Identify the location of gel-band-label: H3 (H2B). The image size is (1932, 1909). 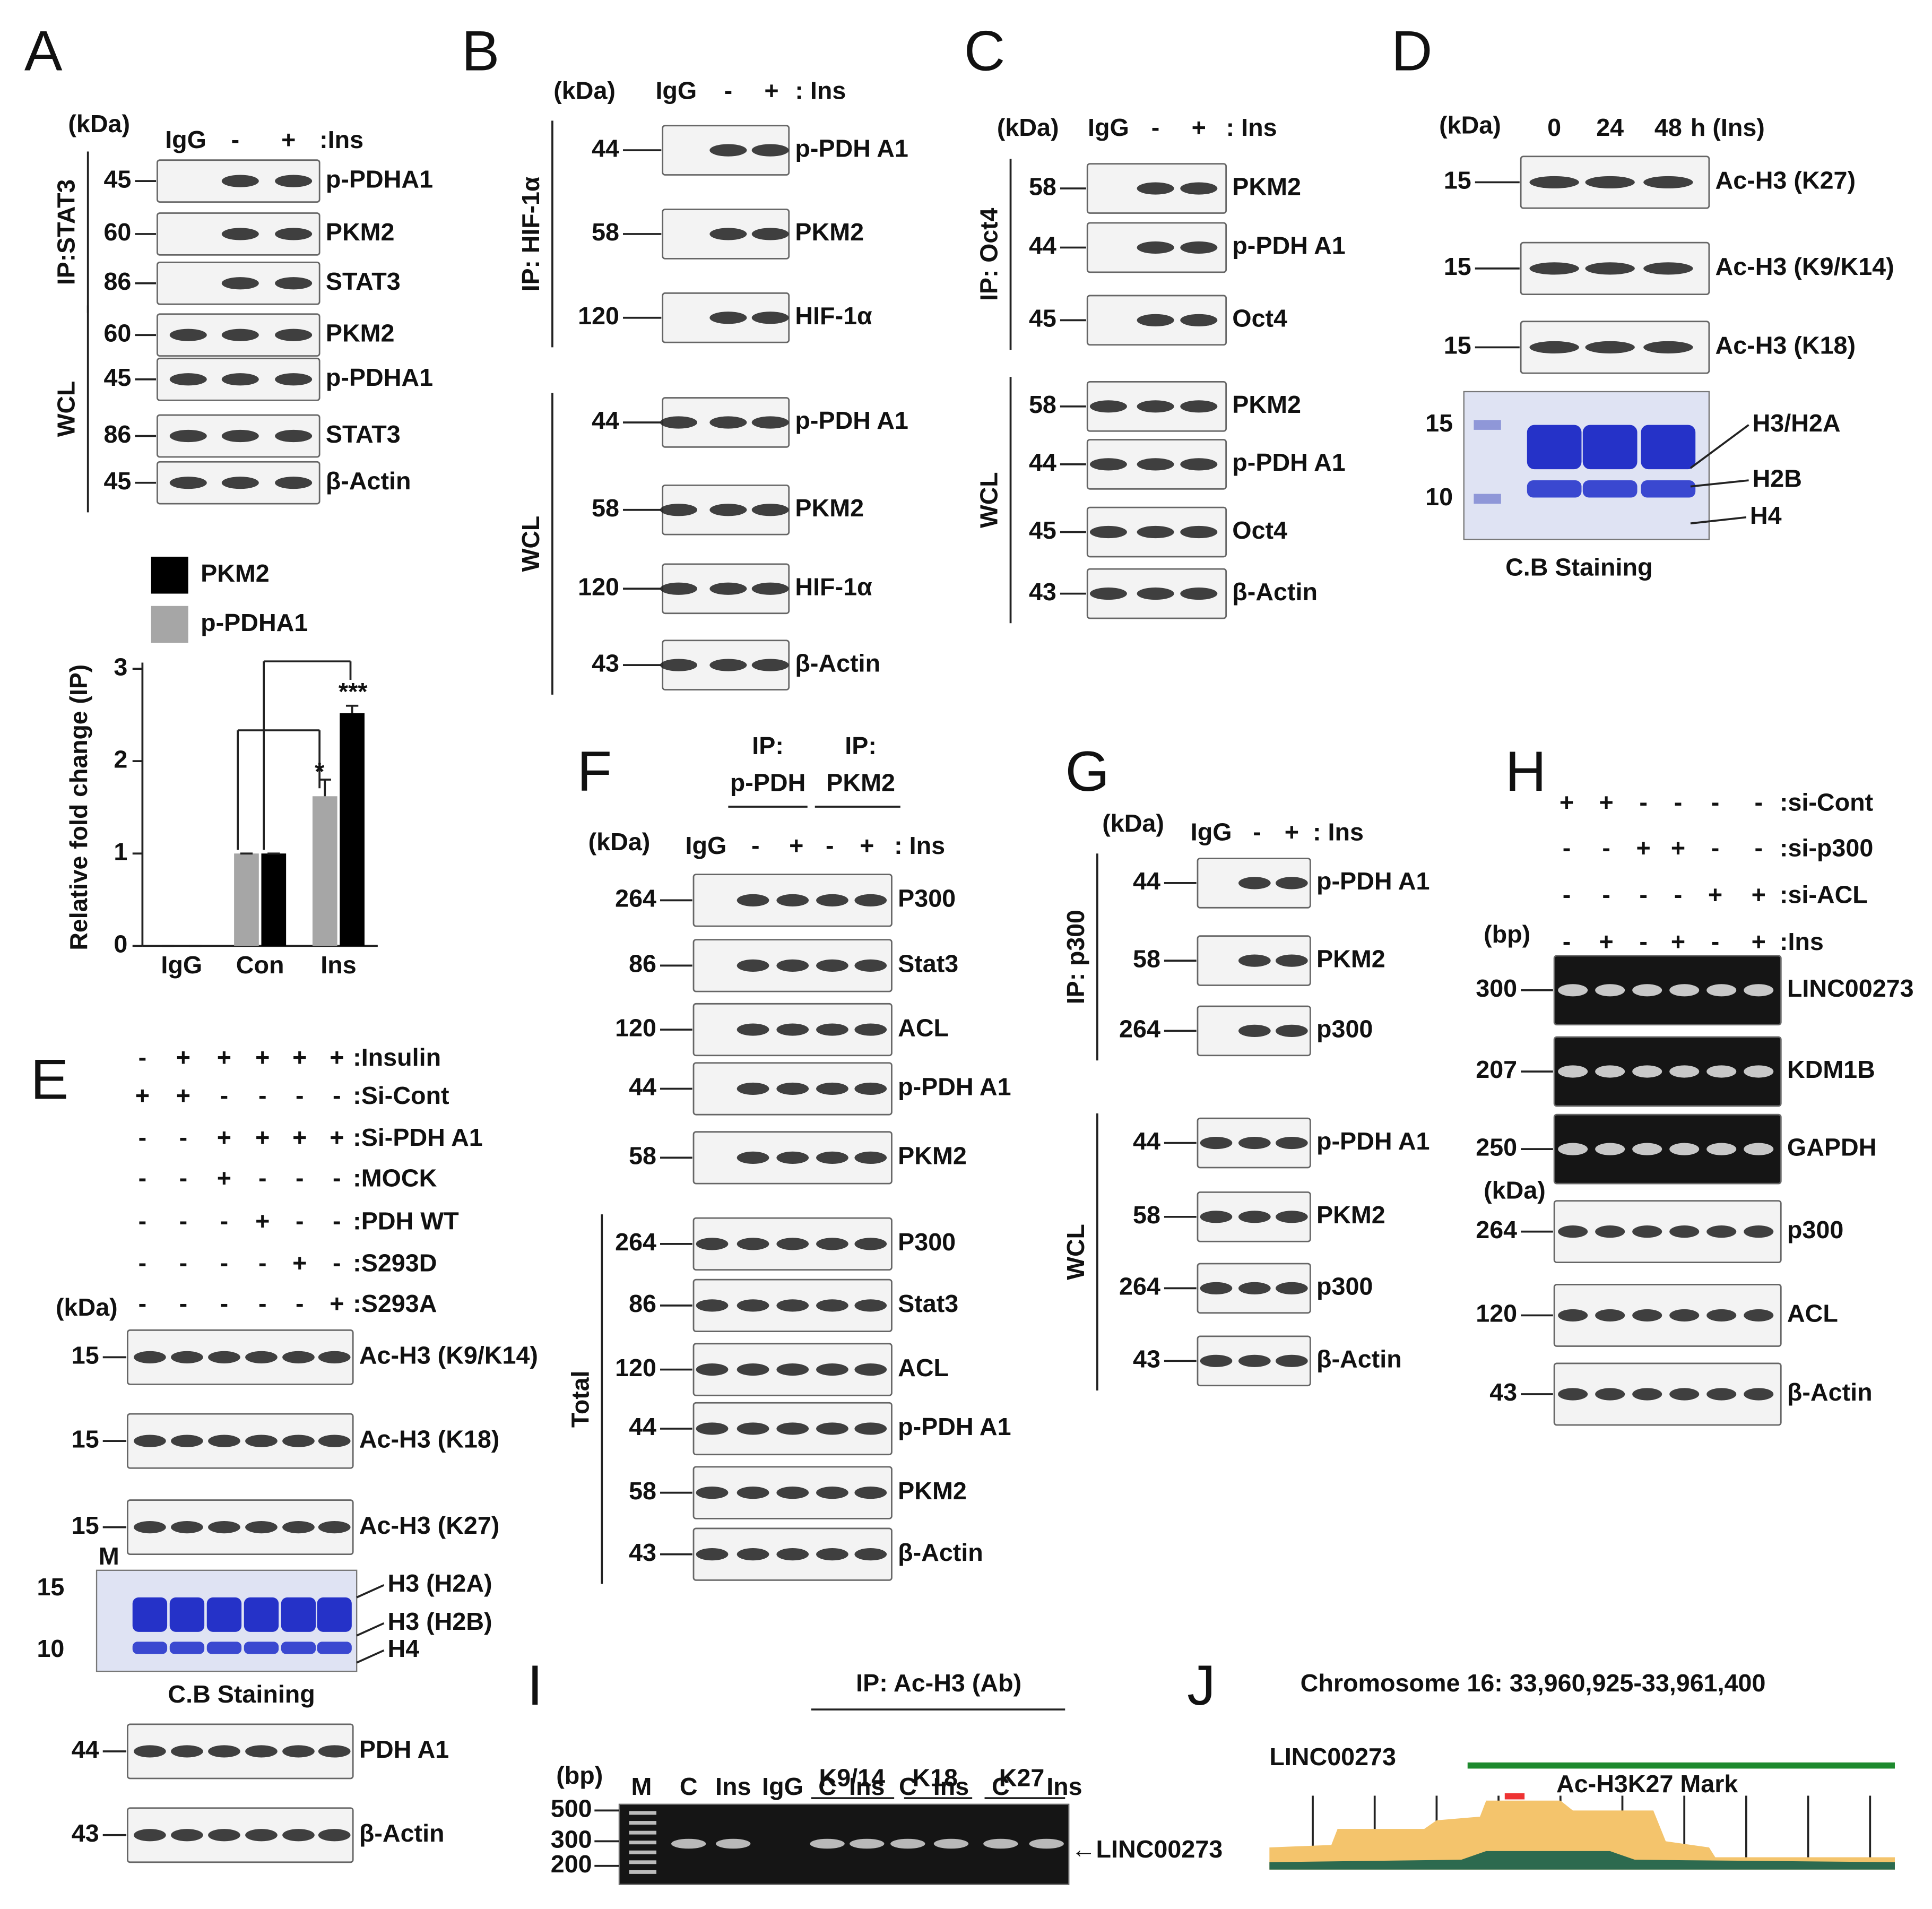
(440, 1621).